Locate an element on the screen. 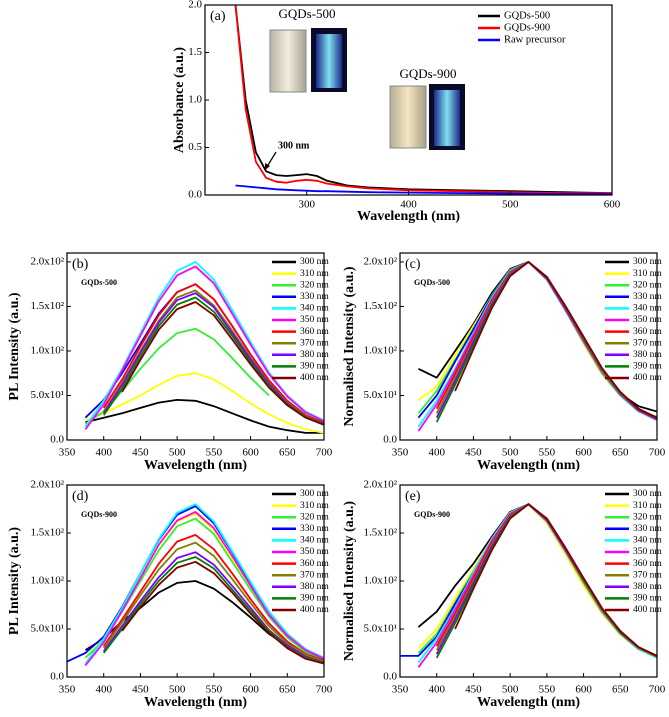 This screenshot has width=669, height=717. panel-label: (b) is located at coordinates (80, 264).